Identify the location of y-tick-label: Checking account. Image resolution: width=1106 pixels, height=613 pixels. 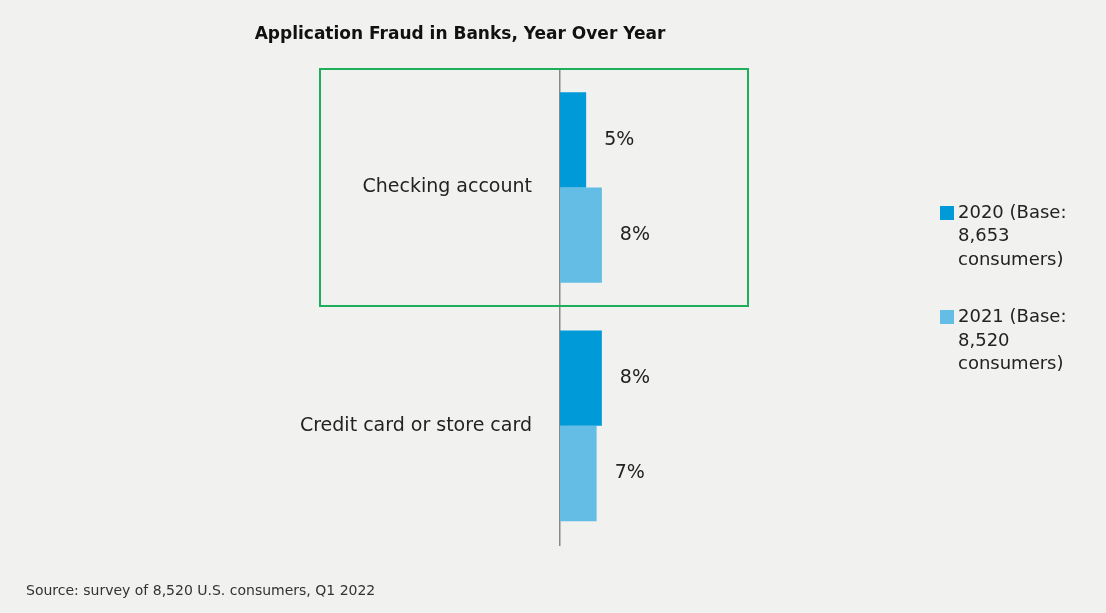
(447, 185).